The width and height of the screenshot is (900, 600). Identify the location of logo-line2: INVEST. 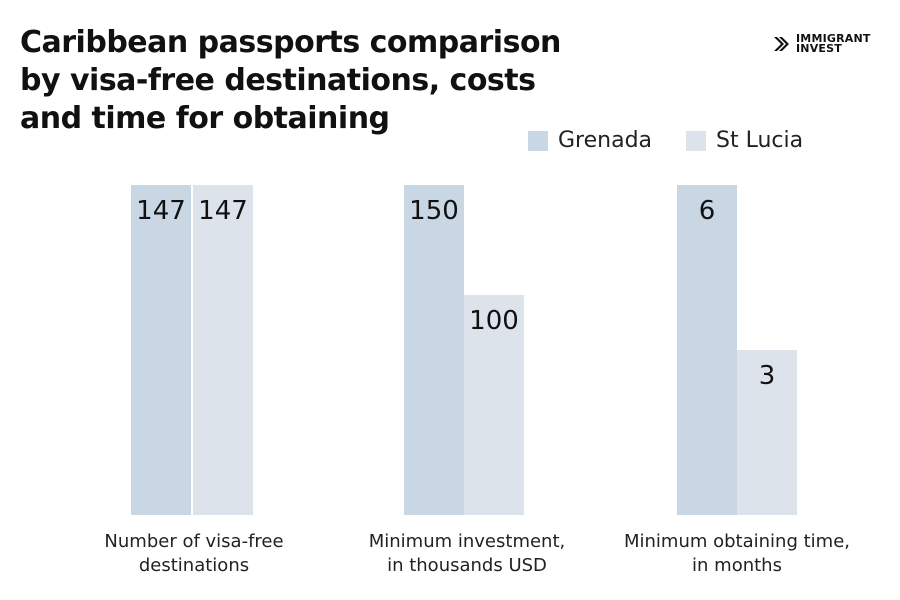
(819, 48).